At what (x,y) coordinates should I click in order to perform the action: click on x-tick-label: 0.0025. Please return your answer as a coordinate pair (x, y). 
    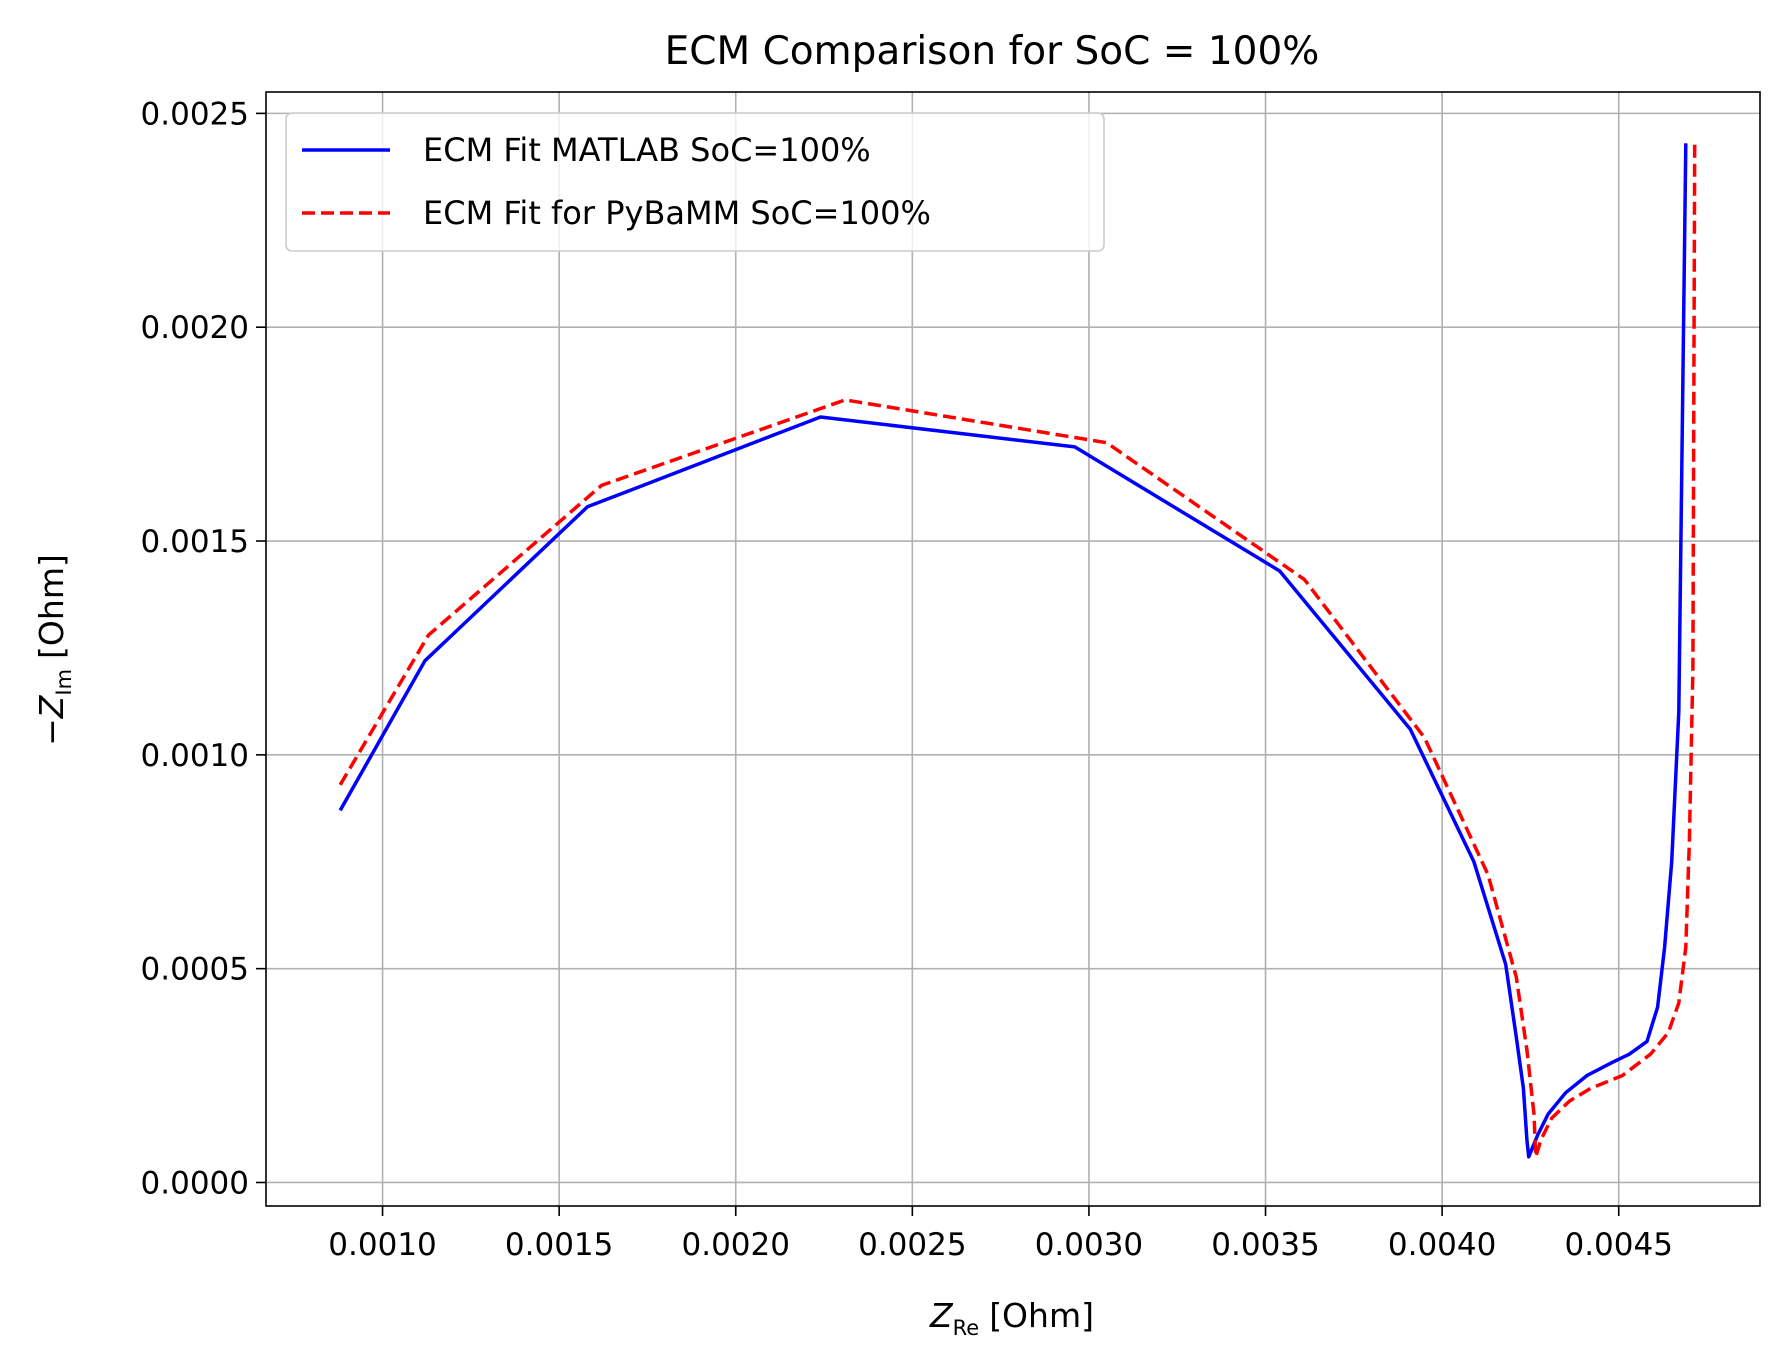
    Looking at the image, I should click on (912, 1245).